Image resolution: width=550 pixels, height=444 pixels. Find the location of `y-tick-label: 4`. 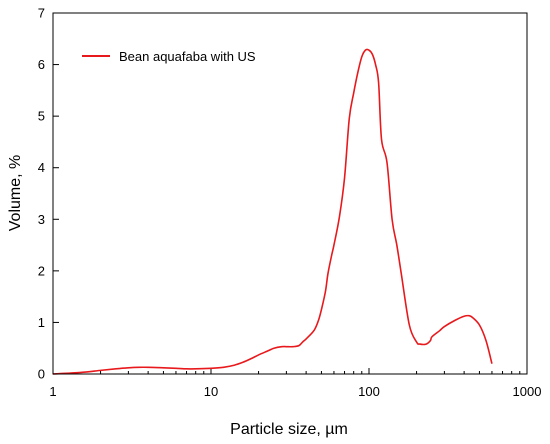

y-tick-label: 4 is located at coordinates (41, 167).